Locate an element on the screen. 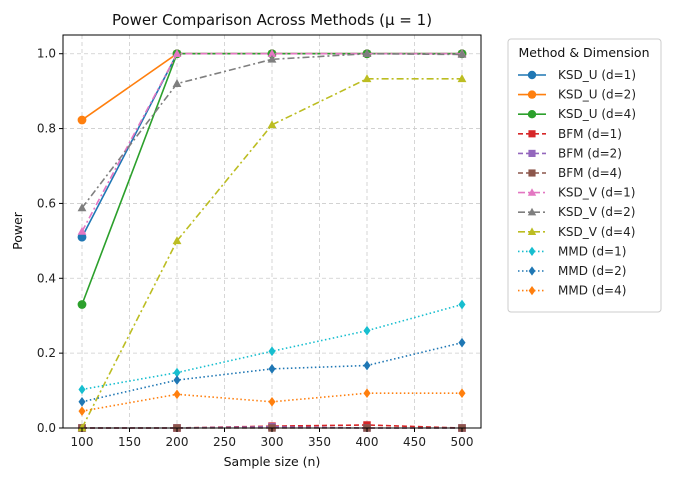 The width and height of the screenshot is (678, 481). x-tick-label: 200 is located at coordinates (177, 442).